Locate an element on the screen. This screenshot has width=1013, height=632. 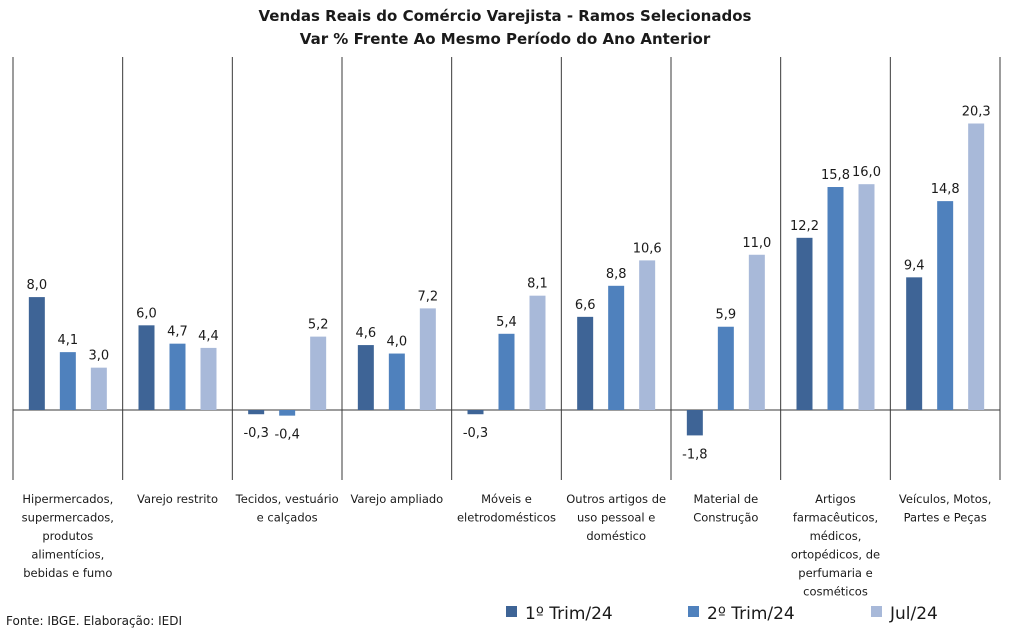
data-label: 12,2 is located at coordinates (804, 226).